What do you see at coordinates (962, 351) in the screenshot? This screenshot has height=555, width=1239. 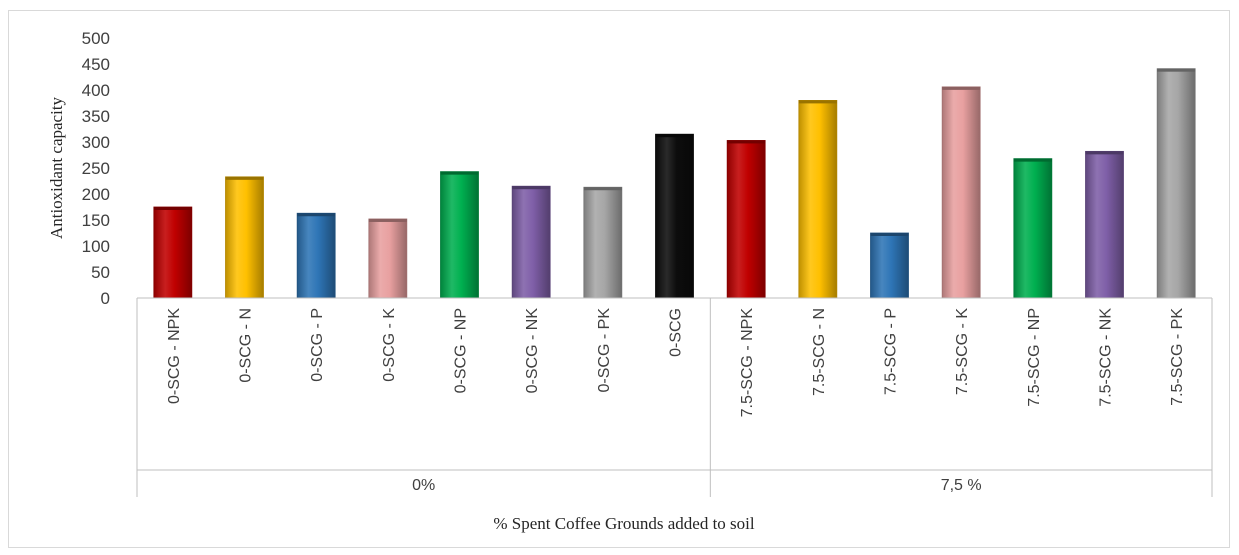 I see `category-label: 7.5-SCG - K` at bounding box center [962, 351].